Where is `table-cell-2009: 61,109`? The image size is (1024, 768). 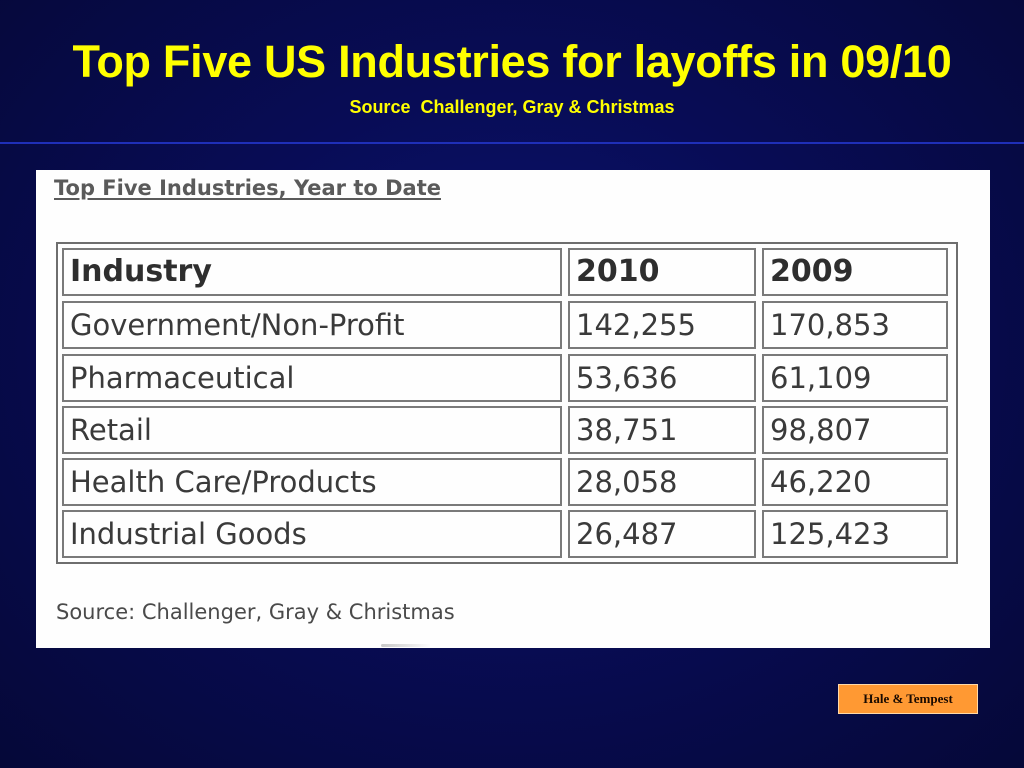
table-cell-2009: 61,109 is located at coordinates (855, 378).